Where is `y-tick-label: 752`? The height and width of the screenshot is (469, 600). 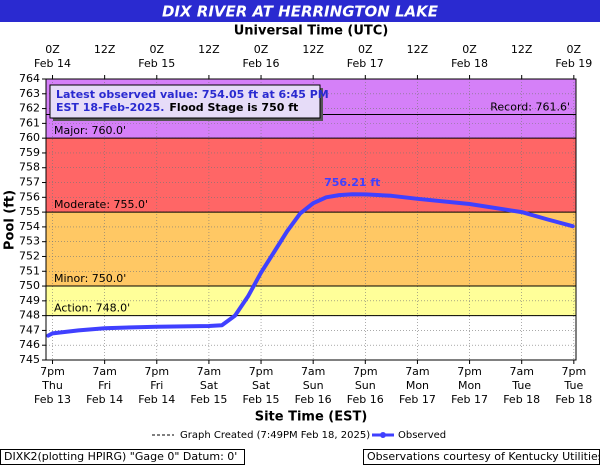 y-tick-label: 752 is located at coordinates (29, 255).